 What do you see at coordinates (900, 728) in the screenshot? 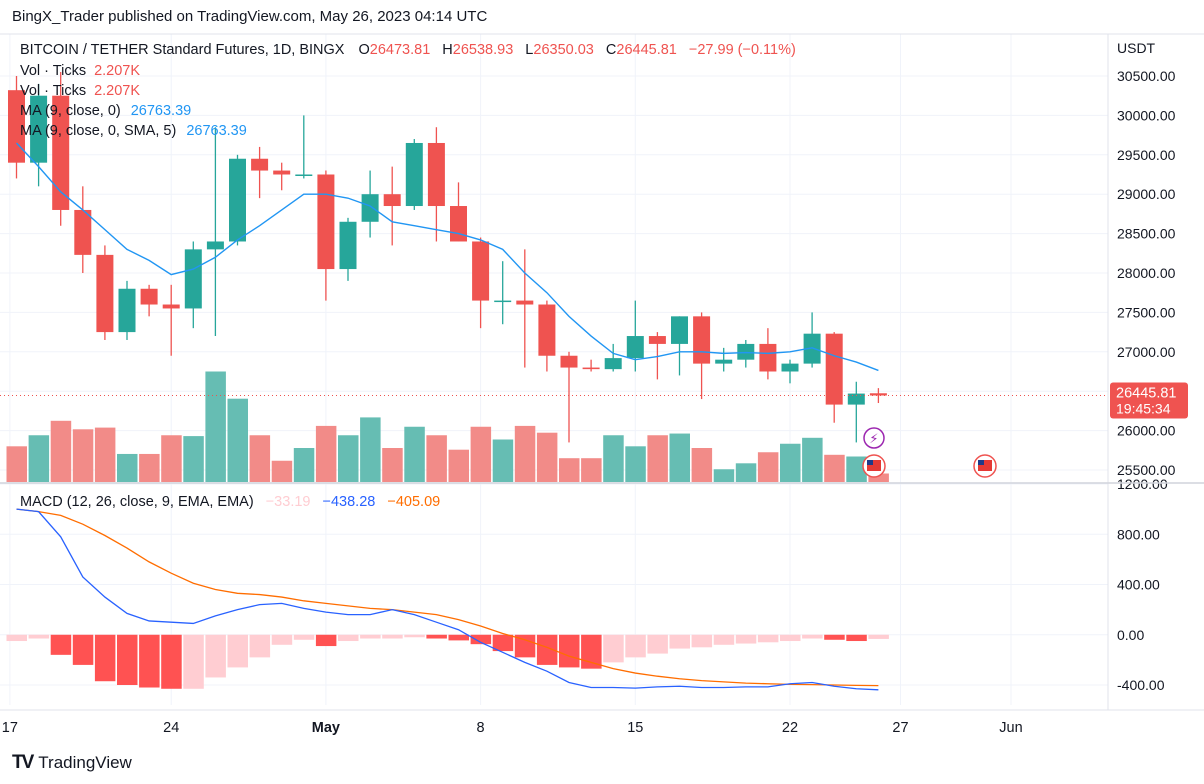
I see `time-tick-label: 27` at bounding box center [900, 728].